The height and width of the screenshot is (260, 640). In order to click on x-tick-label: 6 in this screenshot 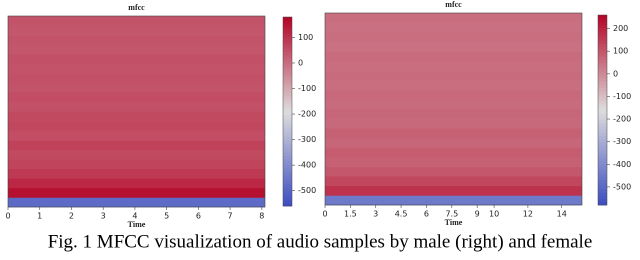, I will do `click(426, 214)`.